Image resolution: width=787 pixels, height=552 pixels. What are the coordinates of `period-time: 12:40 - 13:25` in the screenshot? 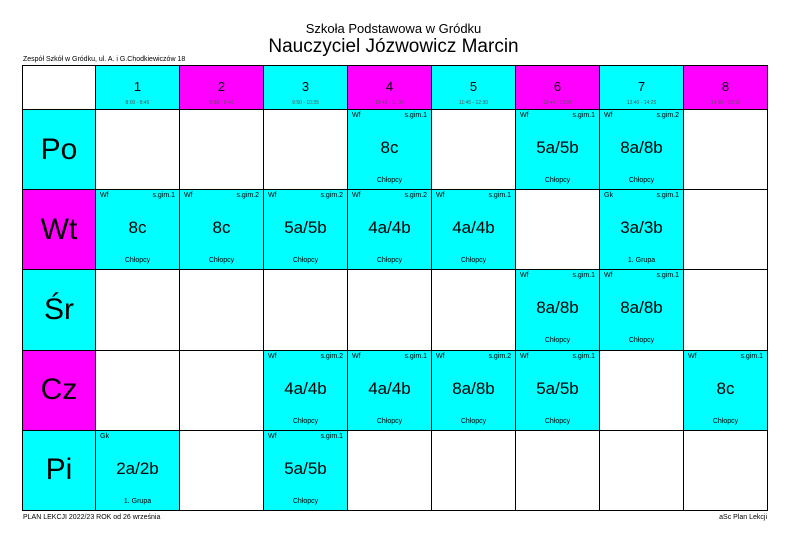 It's located at (557, 103).